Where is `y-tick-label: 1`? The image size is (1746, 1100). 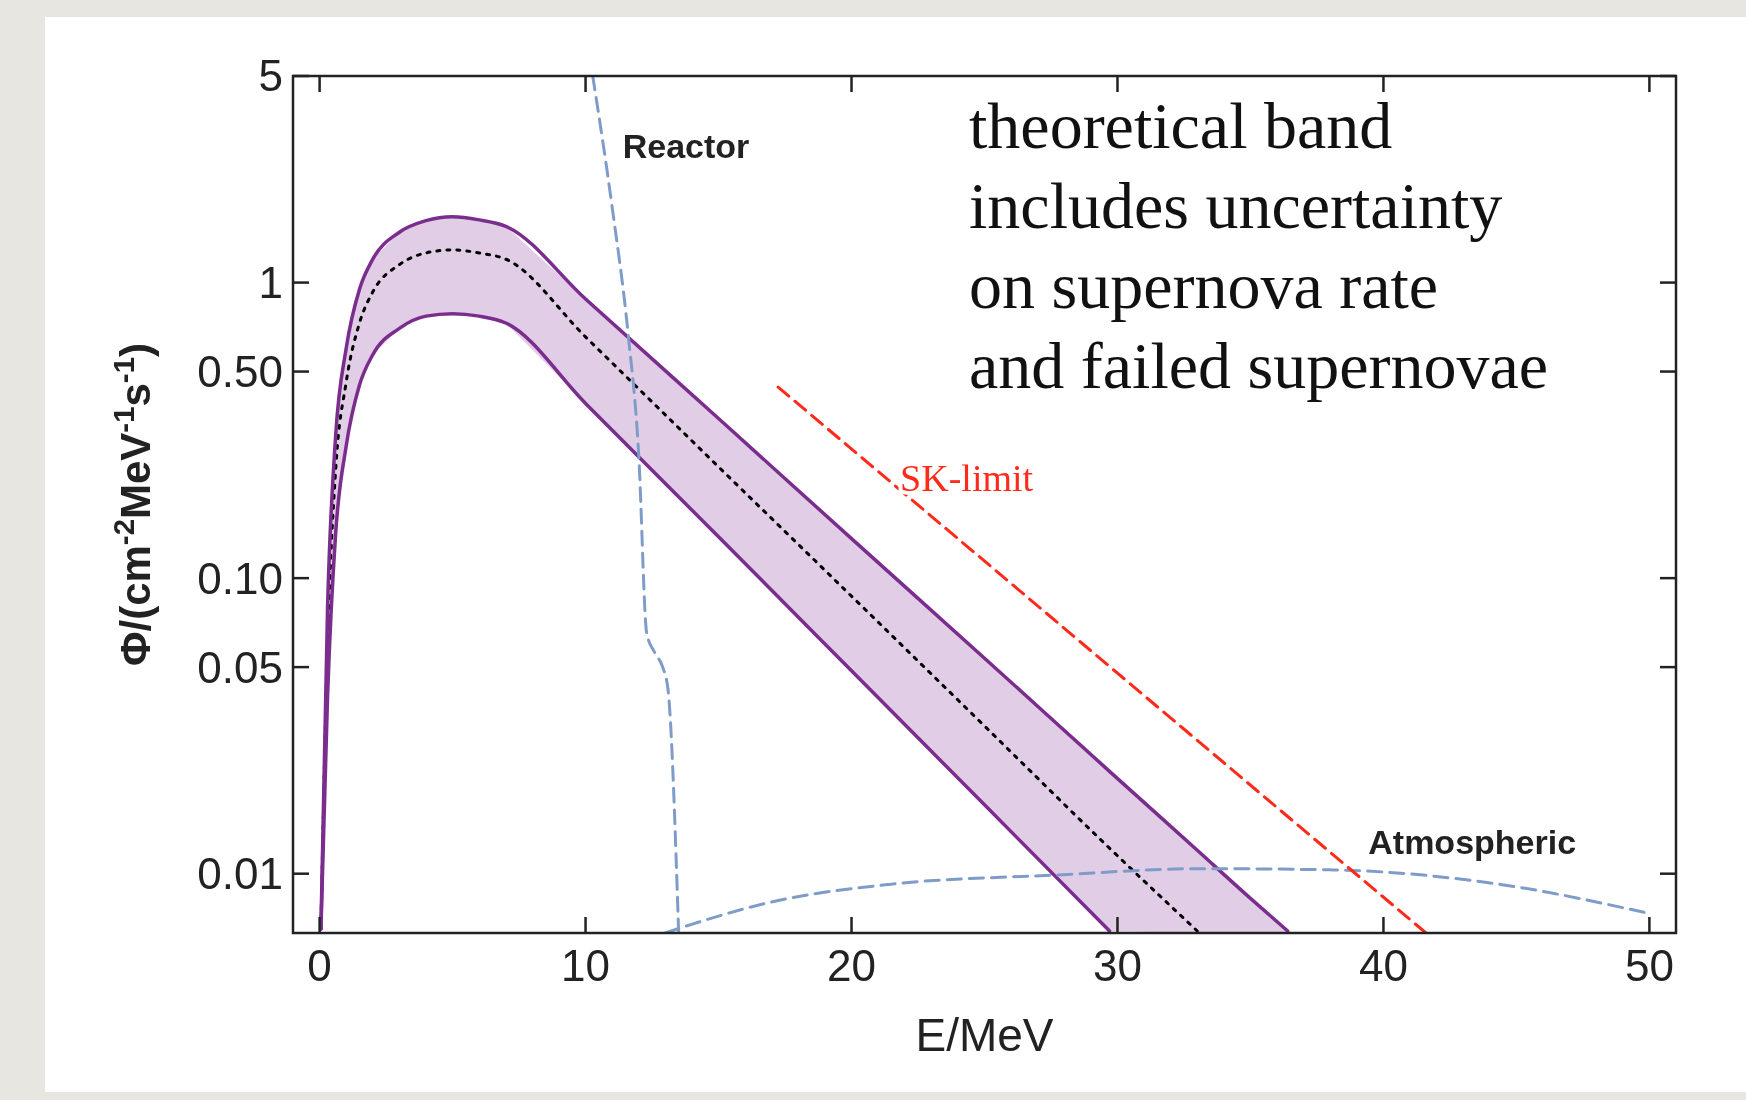 y-tick-label: 1 is located at coordinates (270, 282).